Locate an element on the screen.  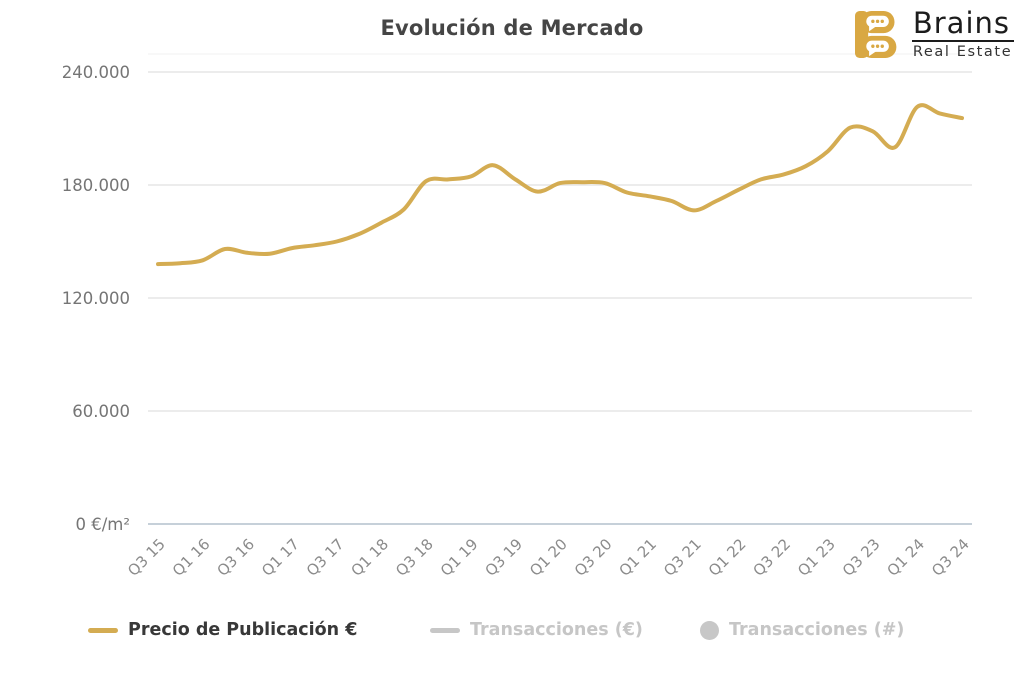
x-axis-label: Q3 15 is located at coordinates (146, 557).